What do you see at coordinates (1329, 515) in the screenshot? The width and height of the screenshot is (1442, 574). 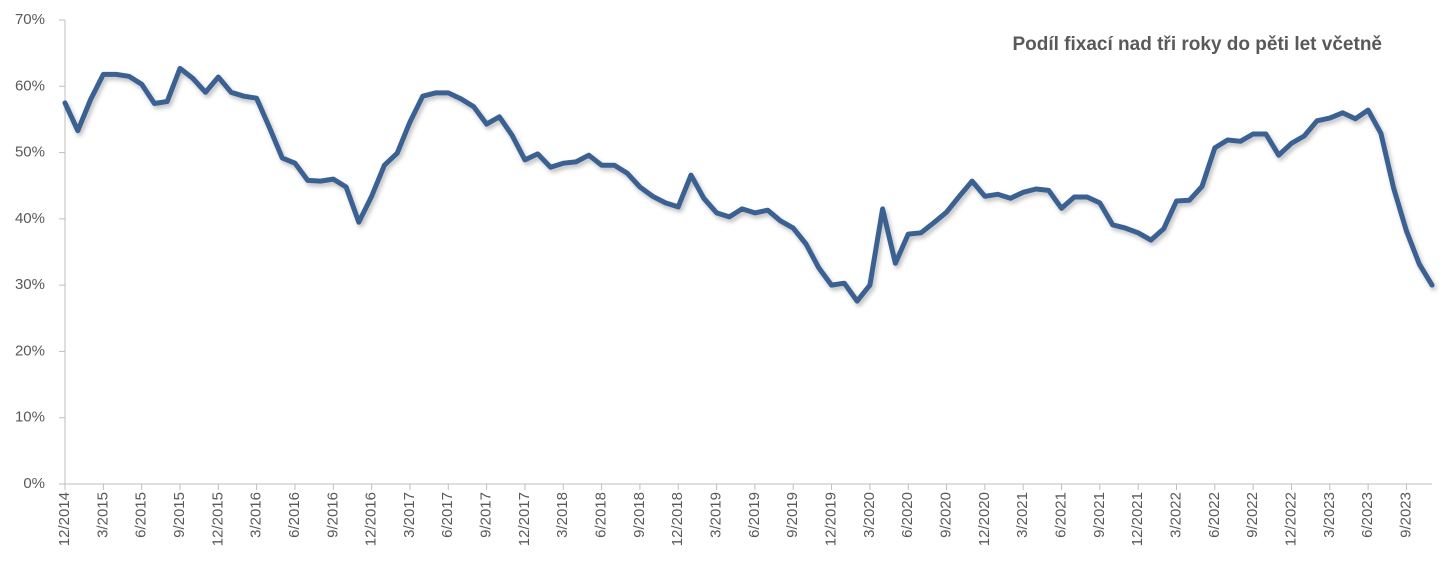 I see `x-tick-label: 3/2023` at bounding box center [1329, 515].